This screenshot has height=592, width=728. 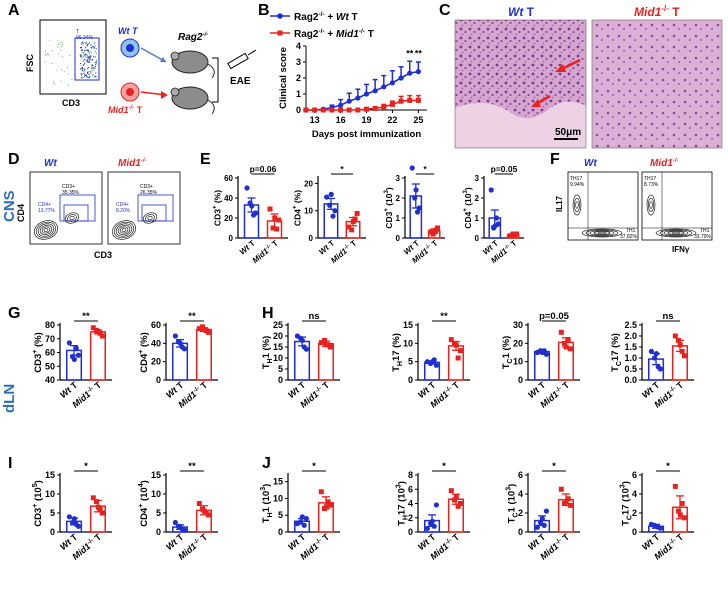 I want to click on panel-a-wt-label: Wt T, so click(x=128, y=31).